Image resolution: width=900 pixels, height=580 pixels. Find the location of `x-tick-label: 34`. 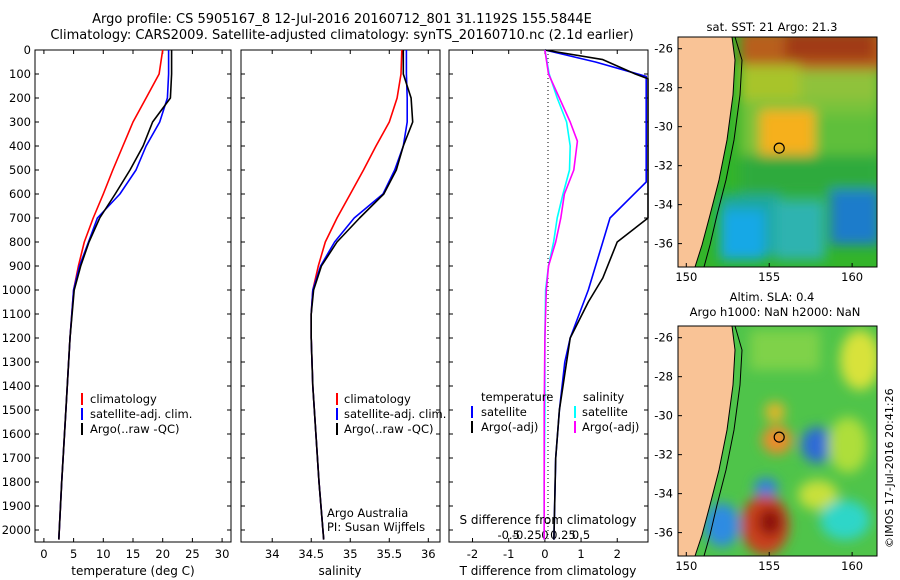

x-tick-label: 34 is located at coordinates (272, 554).